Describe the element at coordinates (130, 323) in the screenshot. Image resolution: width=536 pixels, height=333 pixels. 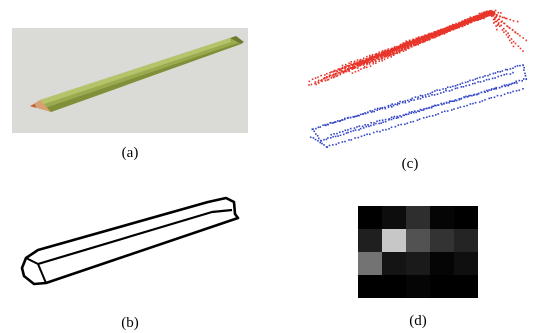
I see `caption-b: (b)` at that location.